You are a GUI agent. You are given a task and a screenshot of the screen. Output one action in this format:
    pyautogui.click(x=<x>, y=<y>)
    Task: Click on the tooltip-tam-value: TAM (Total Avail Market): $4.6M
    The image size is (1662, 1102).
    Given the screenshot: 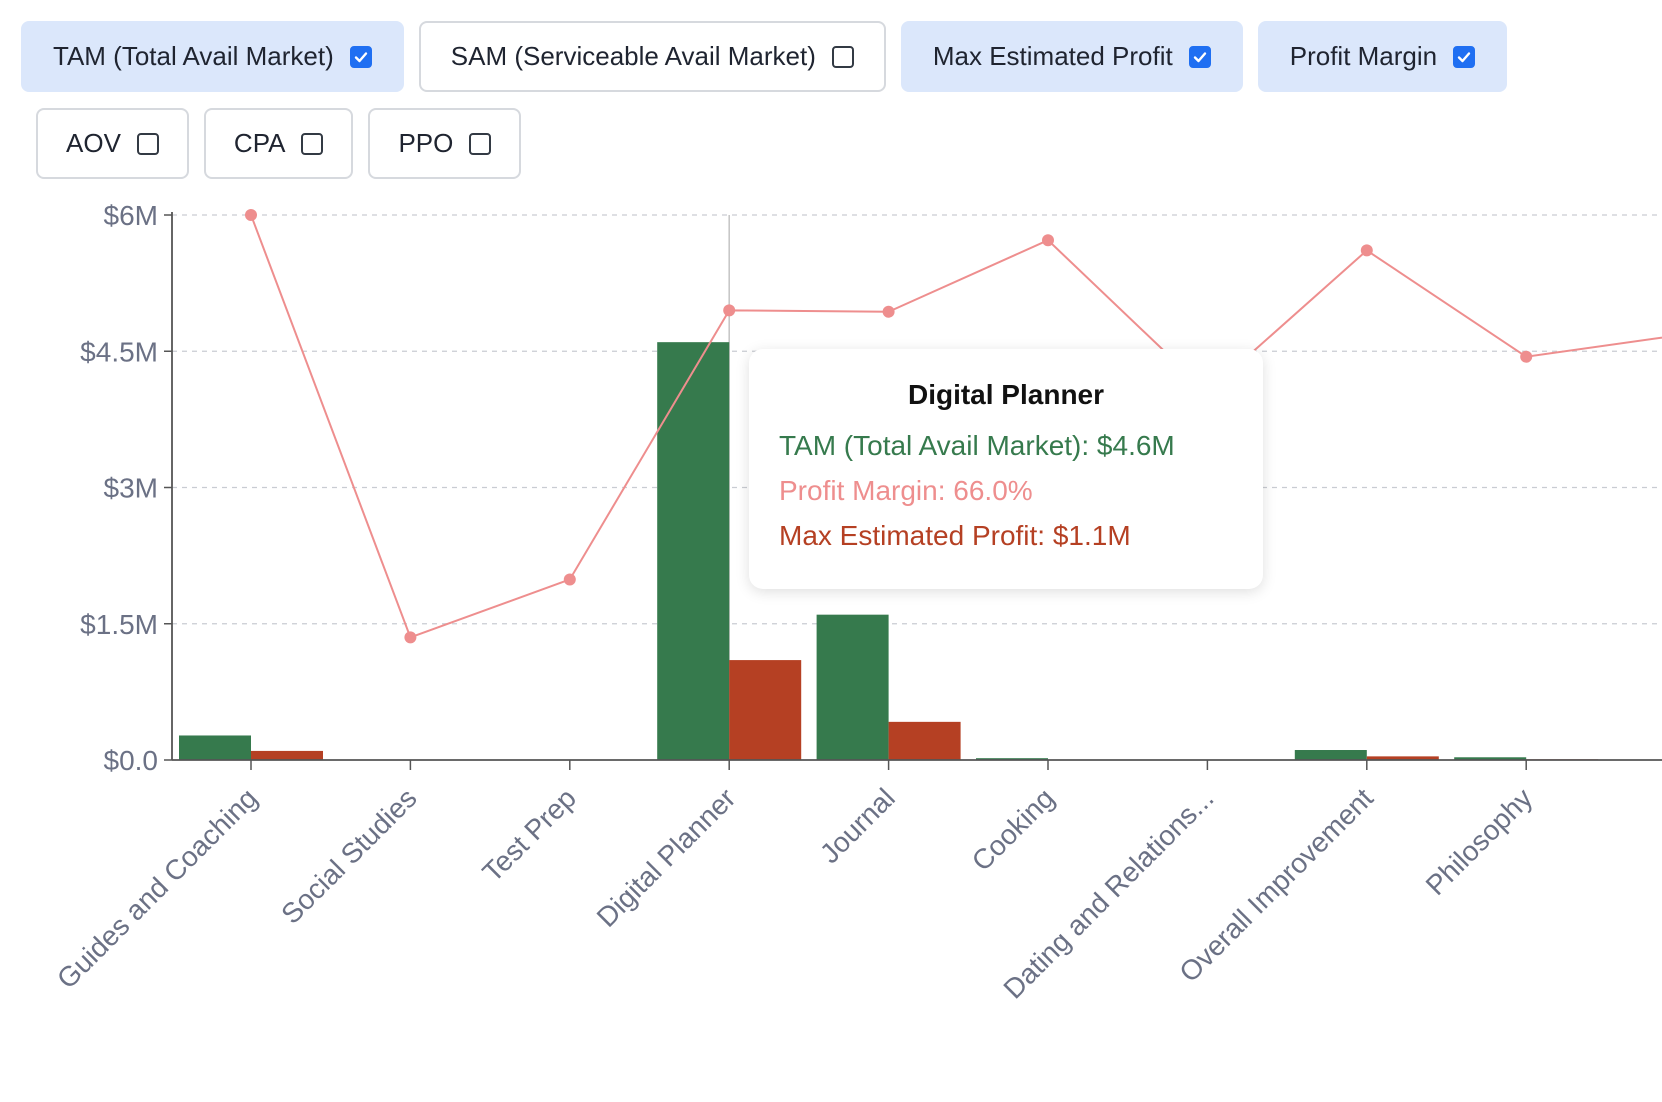 What is the action you would take?
    pyautogui.click(x=977, y=445)
    